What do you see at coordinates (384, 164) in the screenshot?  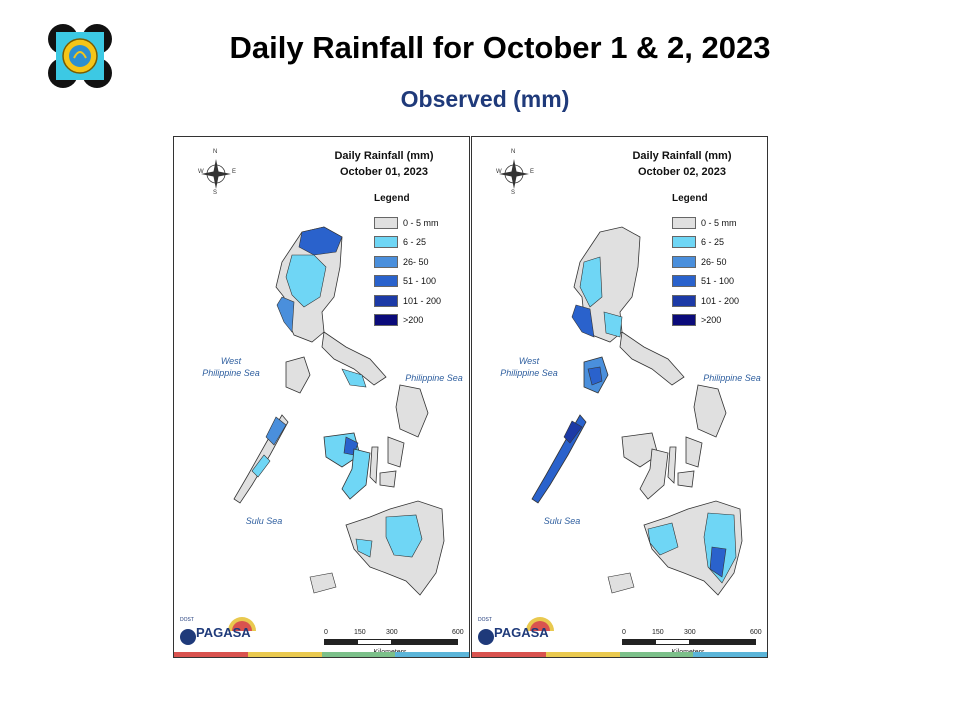 I see `map-heading: Daily Rainfall (mm) October 01, 2023` at bounding box center [384, 164].